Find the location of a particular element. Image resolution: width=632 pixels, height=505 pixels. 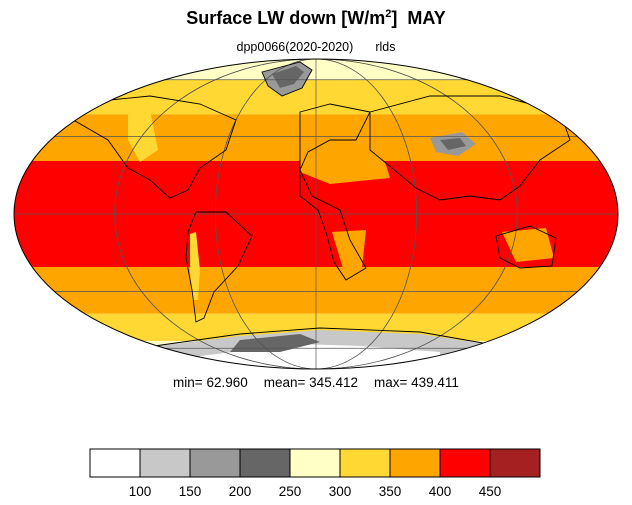

north-america-coast is located at coordinates (153, 147).